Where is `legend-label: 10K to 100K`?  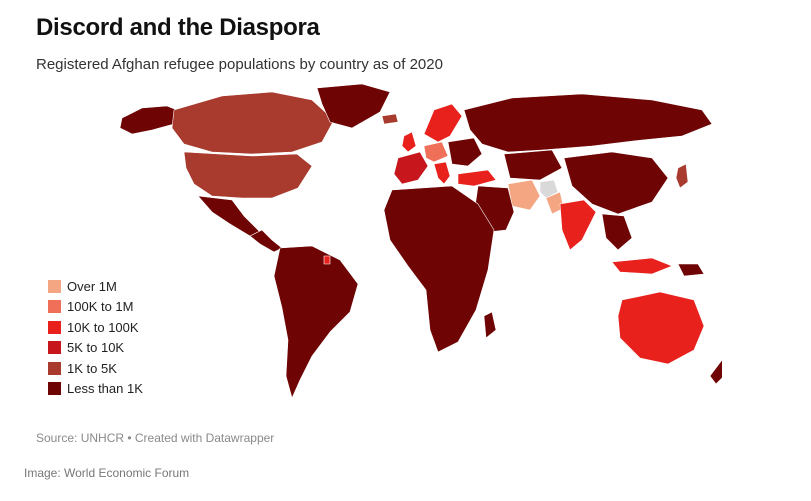
legend-label: 10K to 100K is located at coordinates (103, 327).